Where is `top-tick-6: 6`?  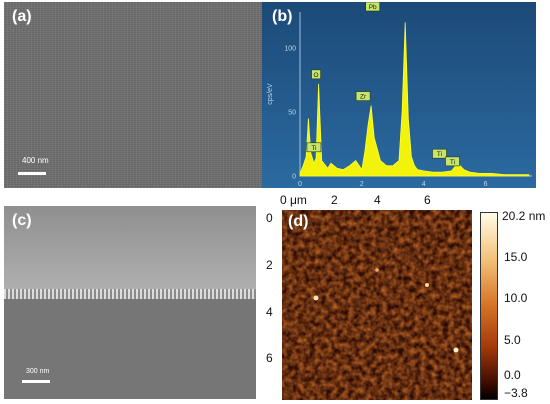 top-tick-6: 6 is located at coordinates (427, 200).